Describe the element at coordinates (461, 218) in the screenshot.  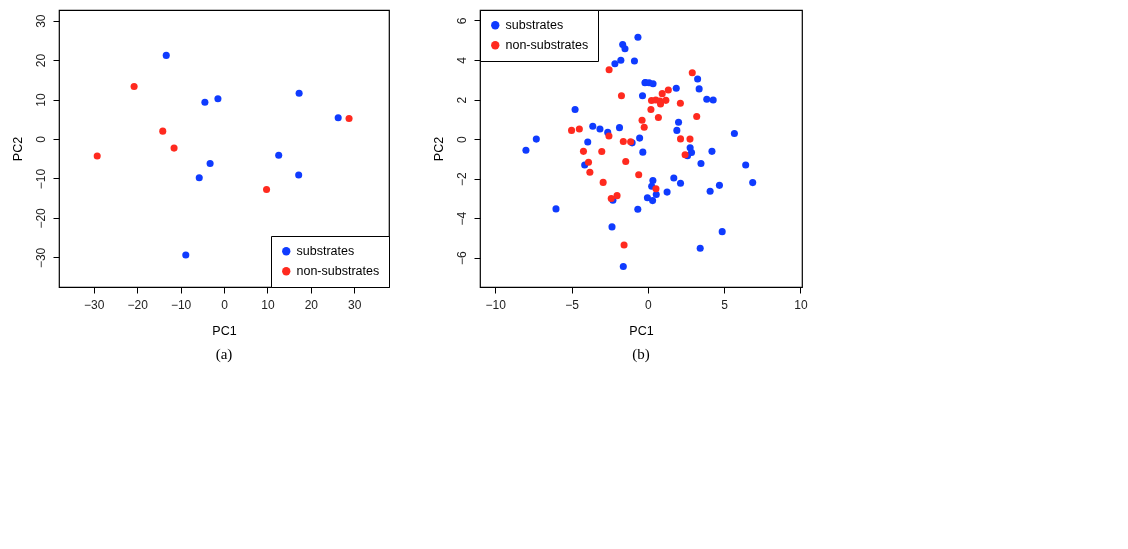
I see `y-tick-label: −4` at that location.